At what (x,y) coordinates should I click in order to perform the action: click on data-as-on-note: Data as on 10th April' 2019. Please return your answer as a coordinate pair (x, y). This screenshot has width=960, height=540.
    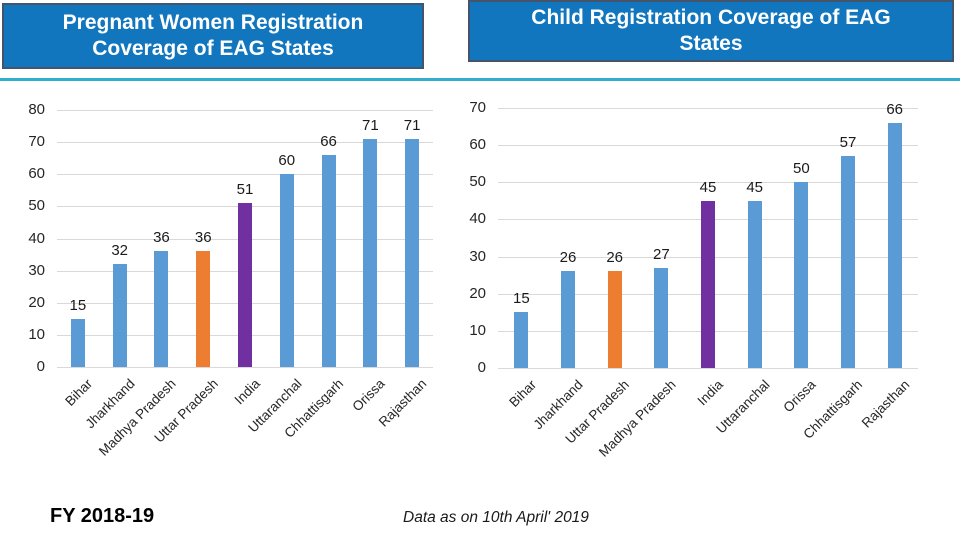
    Looking at the image, I should click on (496, 517).